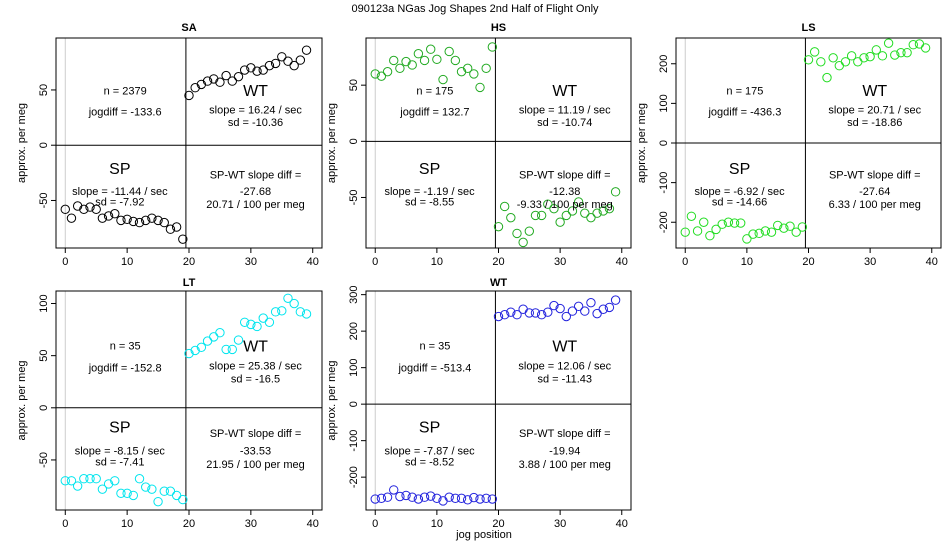  What do you see at coordinates (564, 366) in the screenshot?
I see `stat-wt-slope: slope = 12.06 / sec` at bounding box center [564, 366].